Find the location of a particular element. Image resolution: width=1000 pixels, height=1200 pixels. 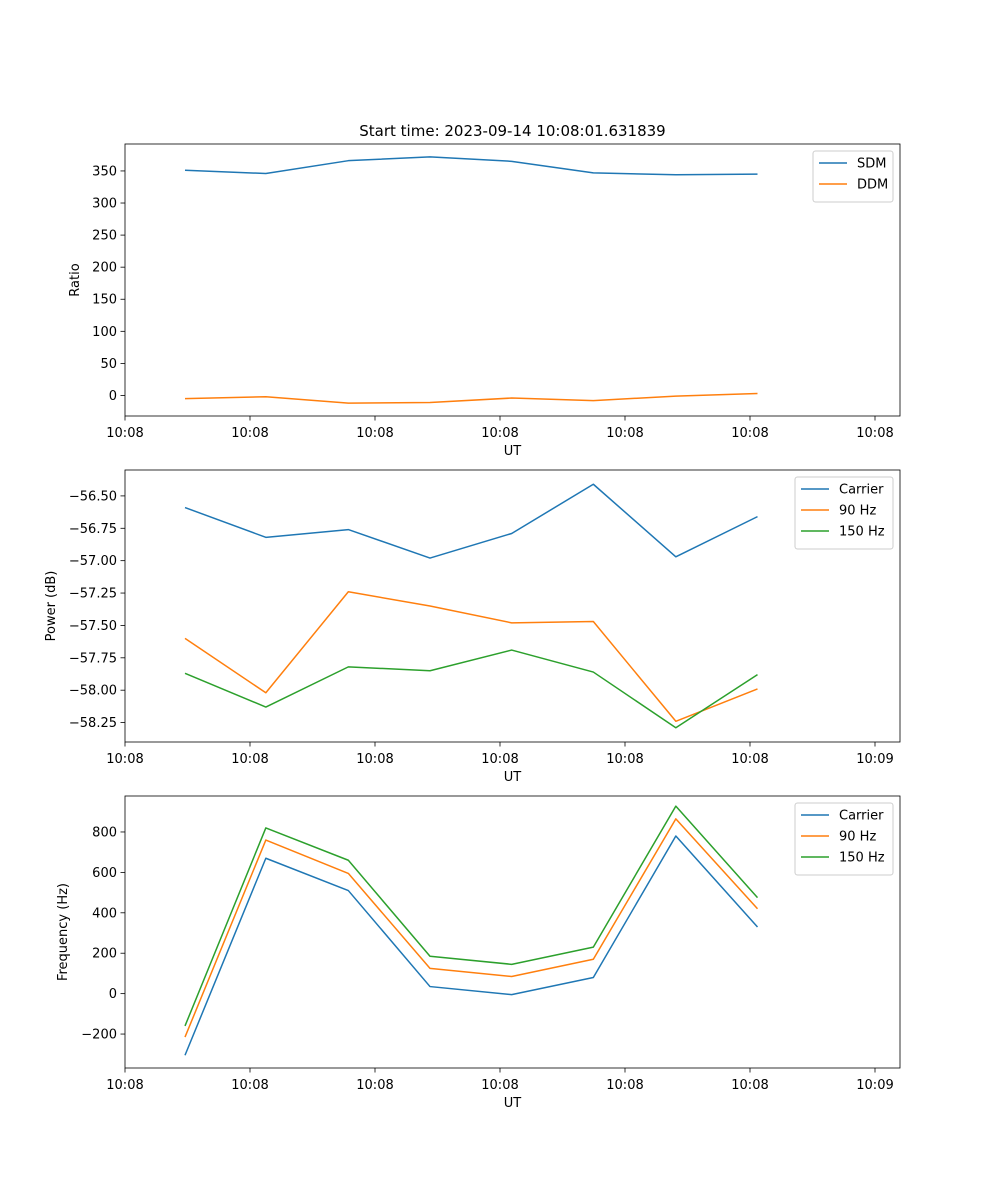

y-axis-label: Ratio is located at coordinates (75, 279).